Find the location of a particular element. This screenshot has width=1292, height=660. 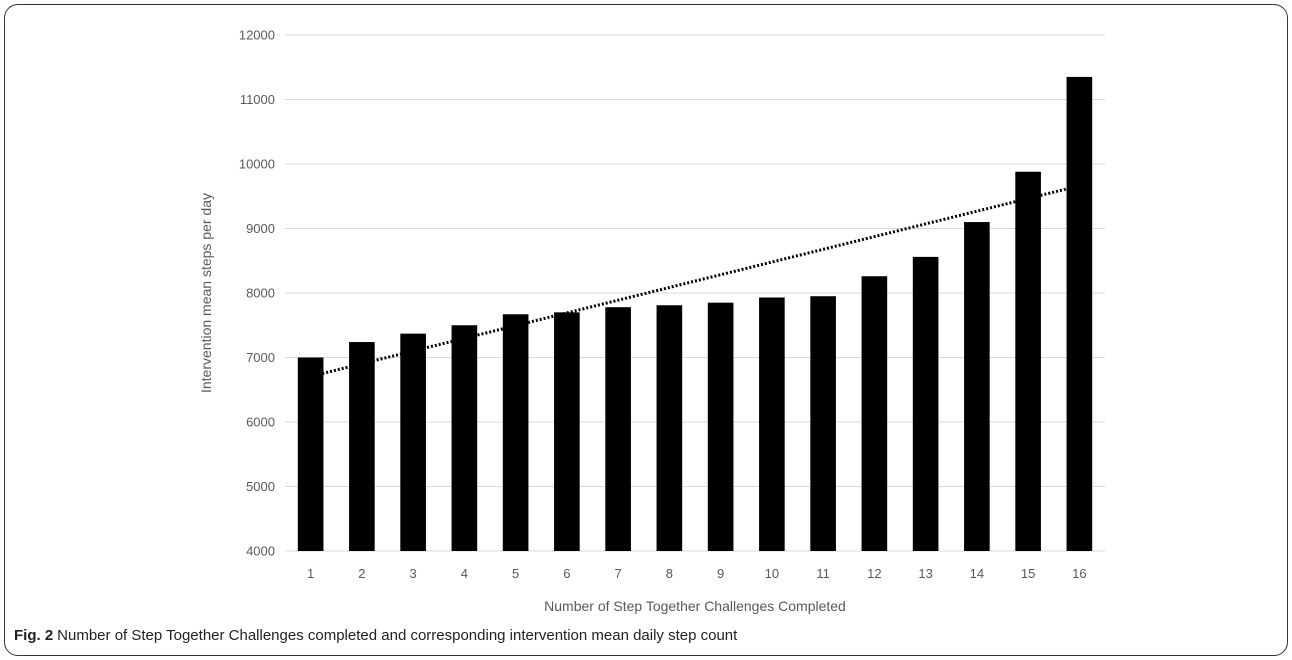

x-tick-label: 11 is located at coordinates (823, 573).